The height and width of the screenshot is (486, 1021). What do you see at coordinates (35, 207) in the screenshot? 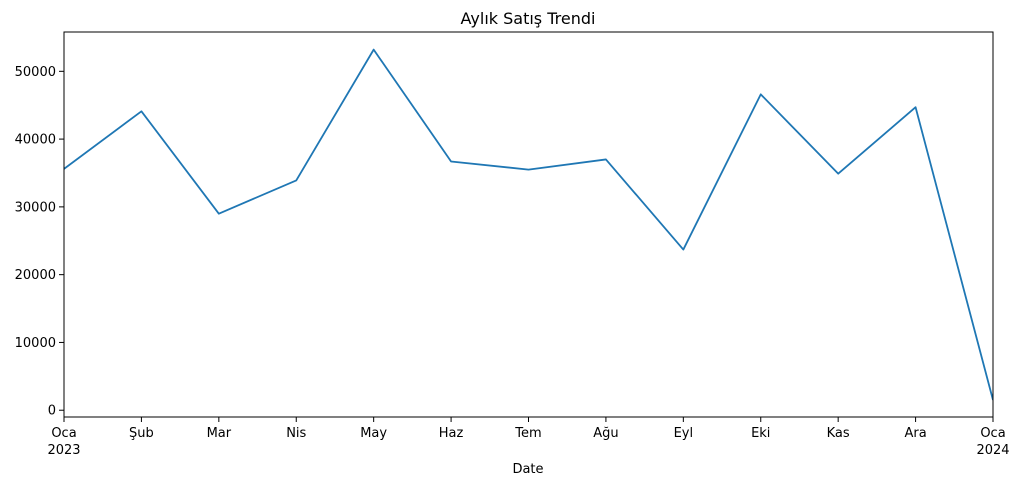
I see `y-tick-label: 30000` at bounding box center [35, 207].